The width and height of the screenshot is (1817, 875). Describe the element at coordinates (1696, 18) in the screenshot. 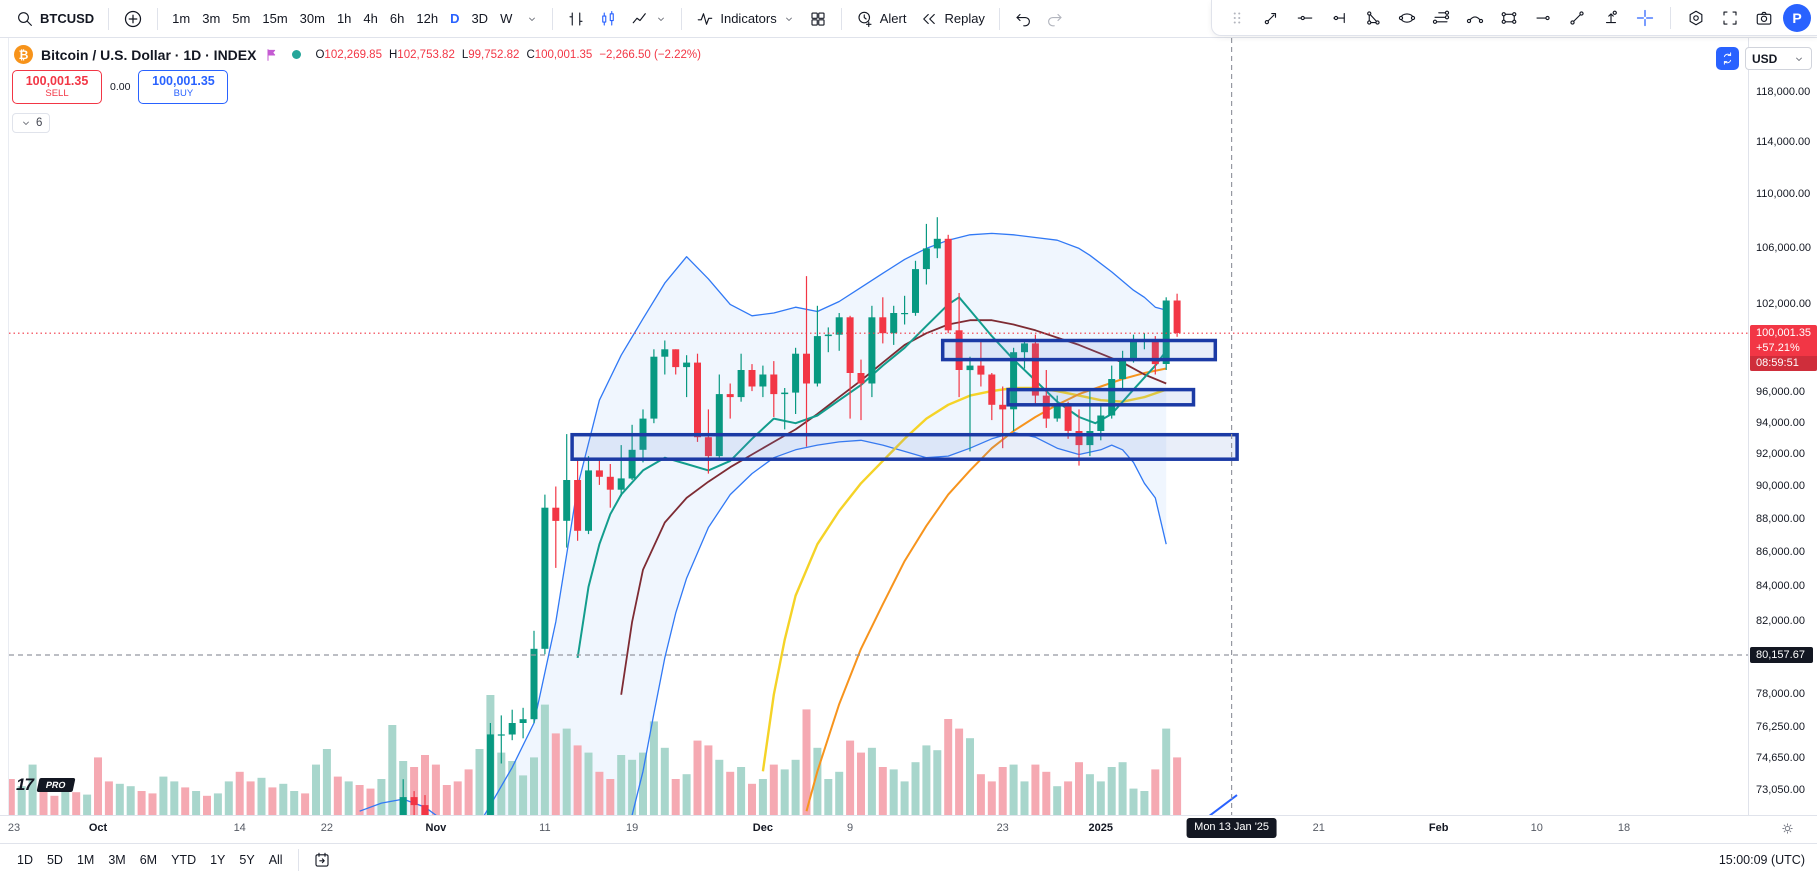

I see `magnet-settings-icon` at that location.